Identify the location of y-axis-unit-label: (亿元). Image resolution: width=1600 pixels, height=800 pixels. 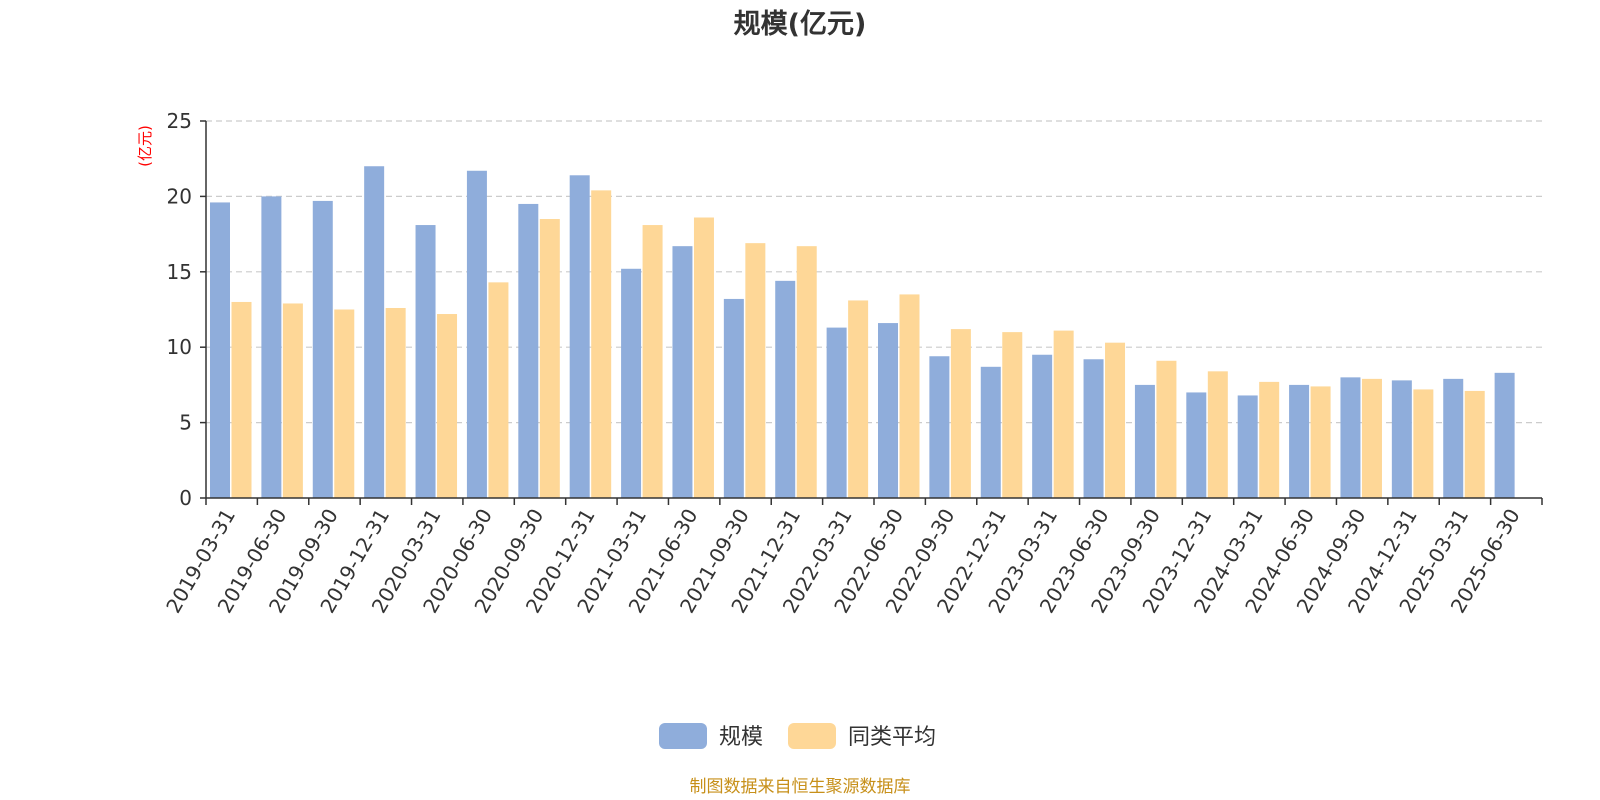
(145, 146).